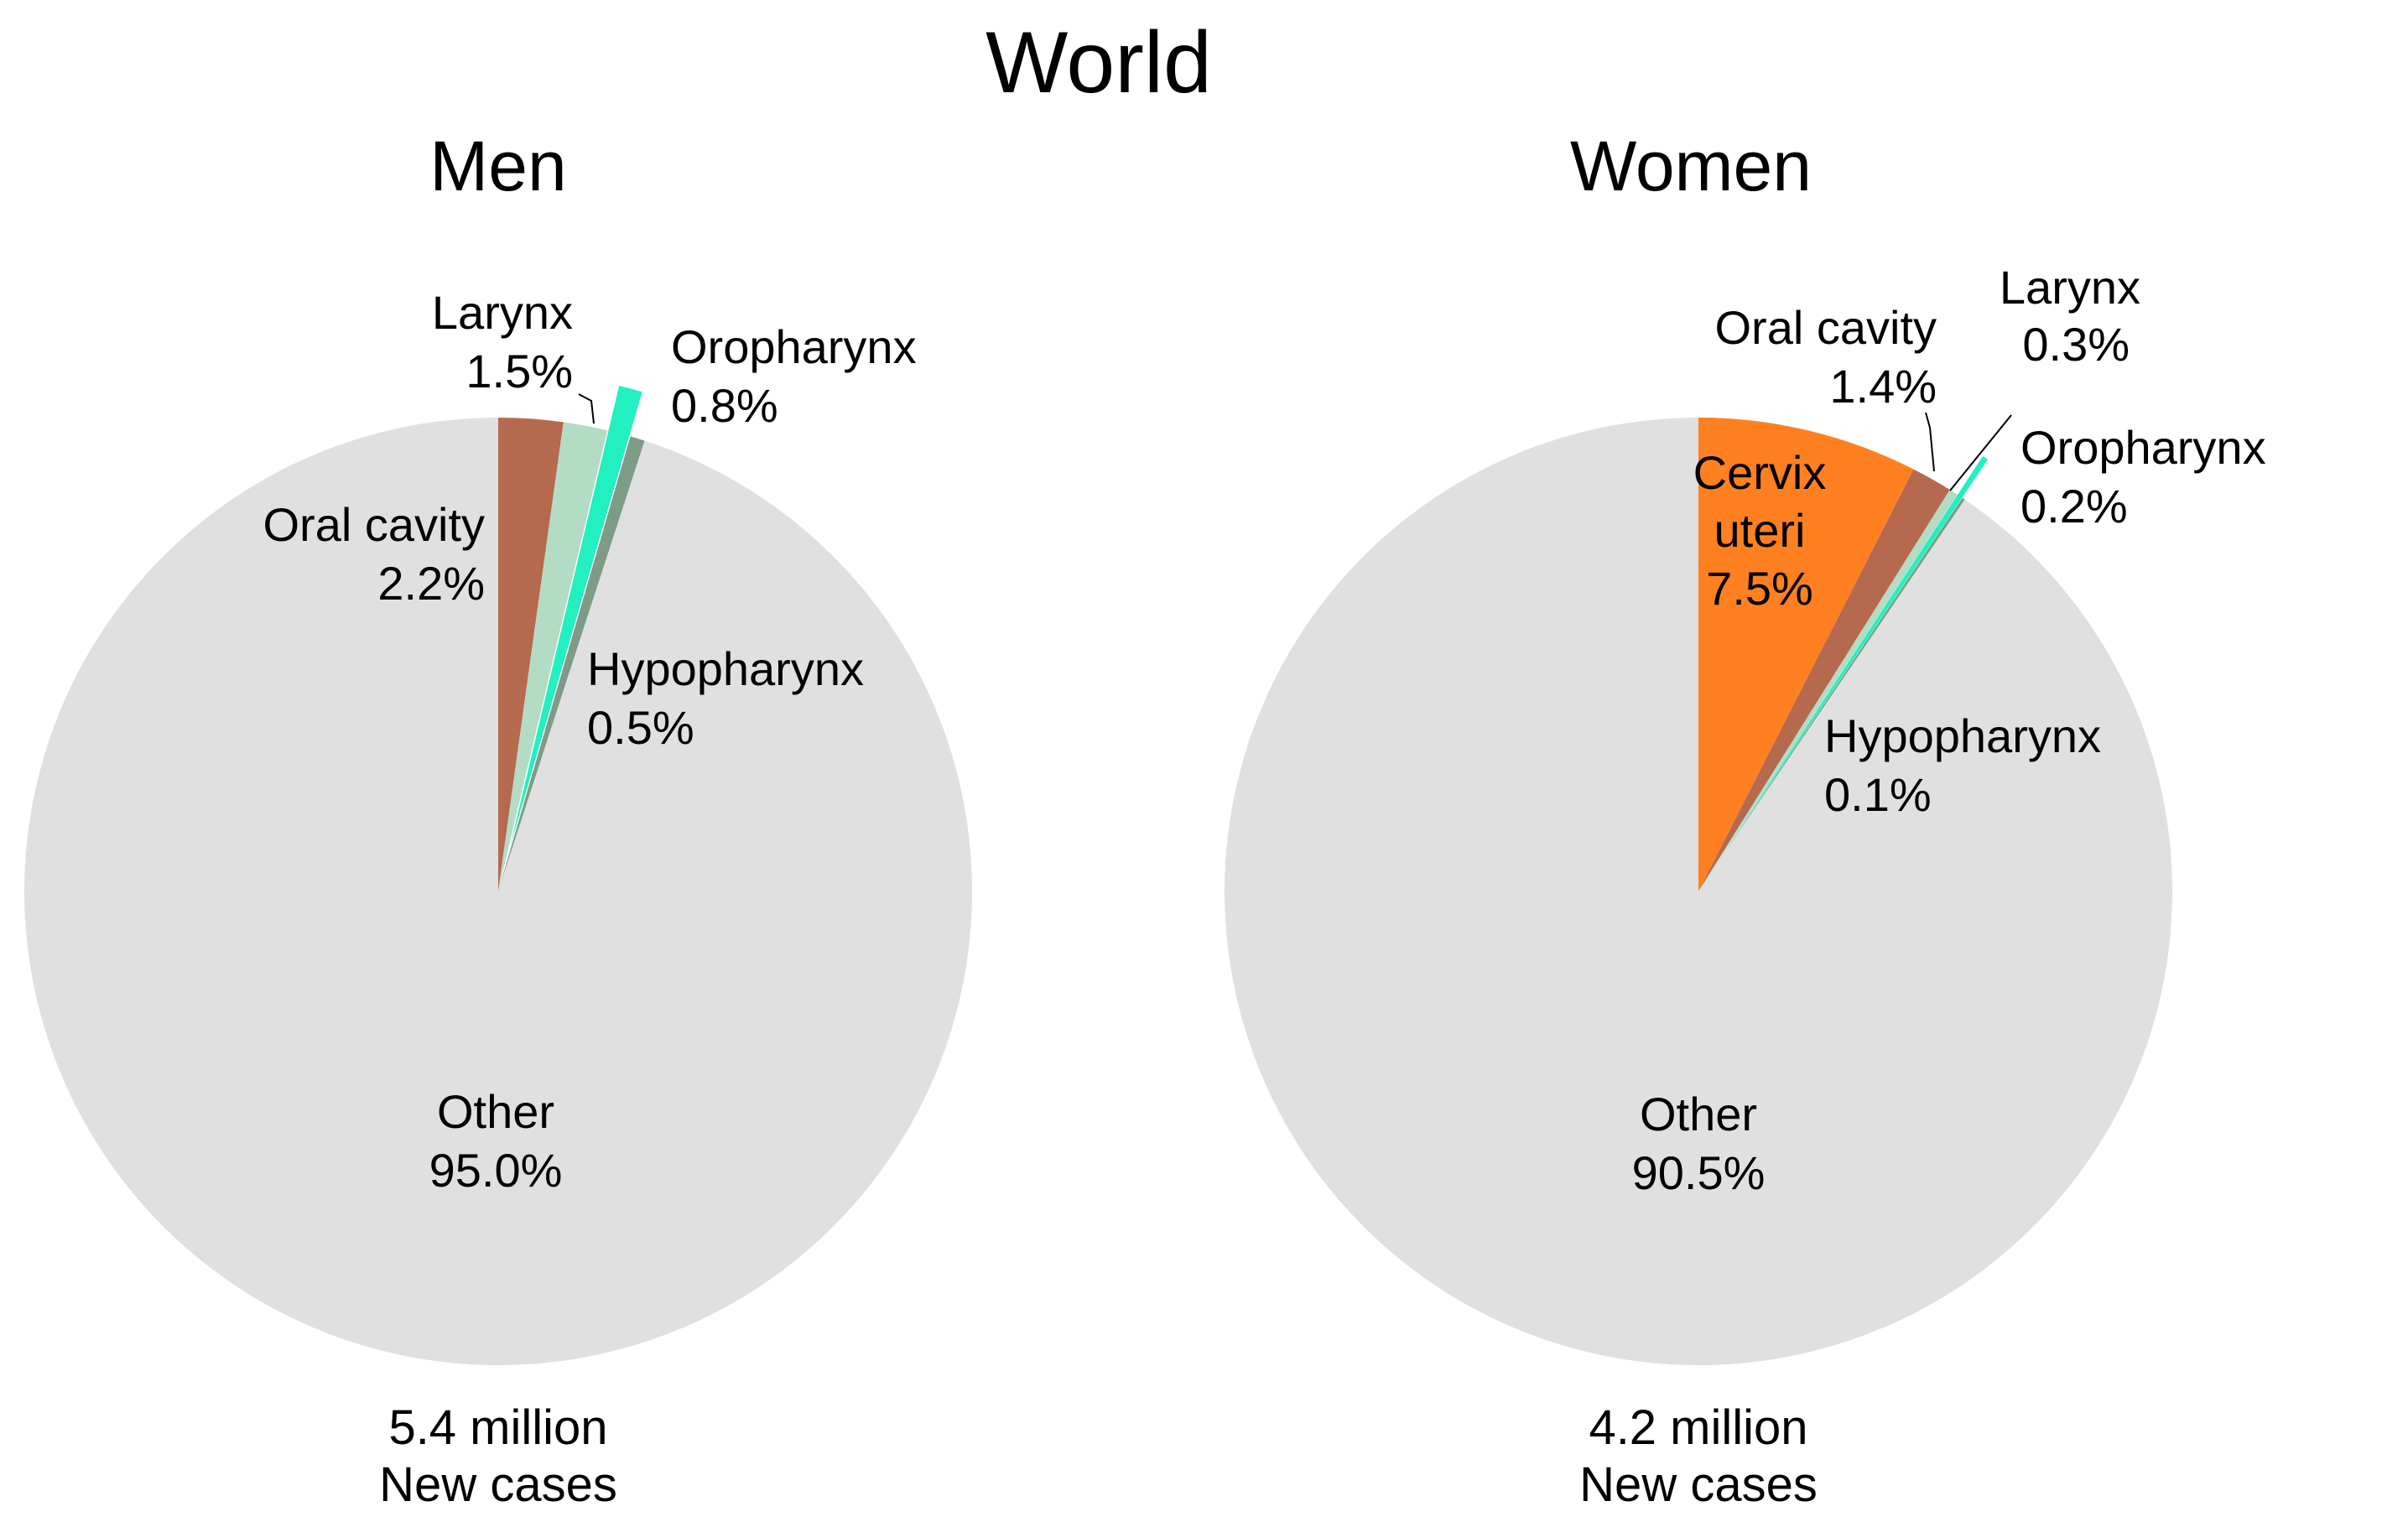  Describe the element at coordinates (1099, 63) in the screenshot. I see `chart-main-title: World` at that location.